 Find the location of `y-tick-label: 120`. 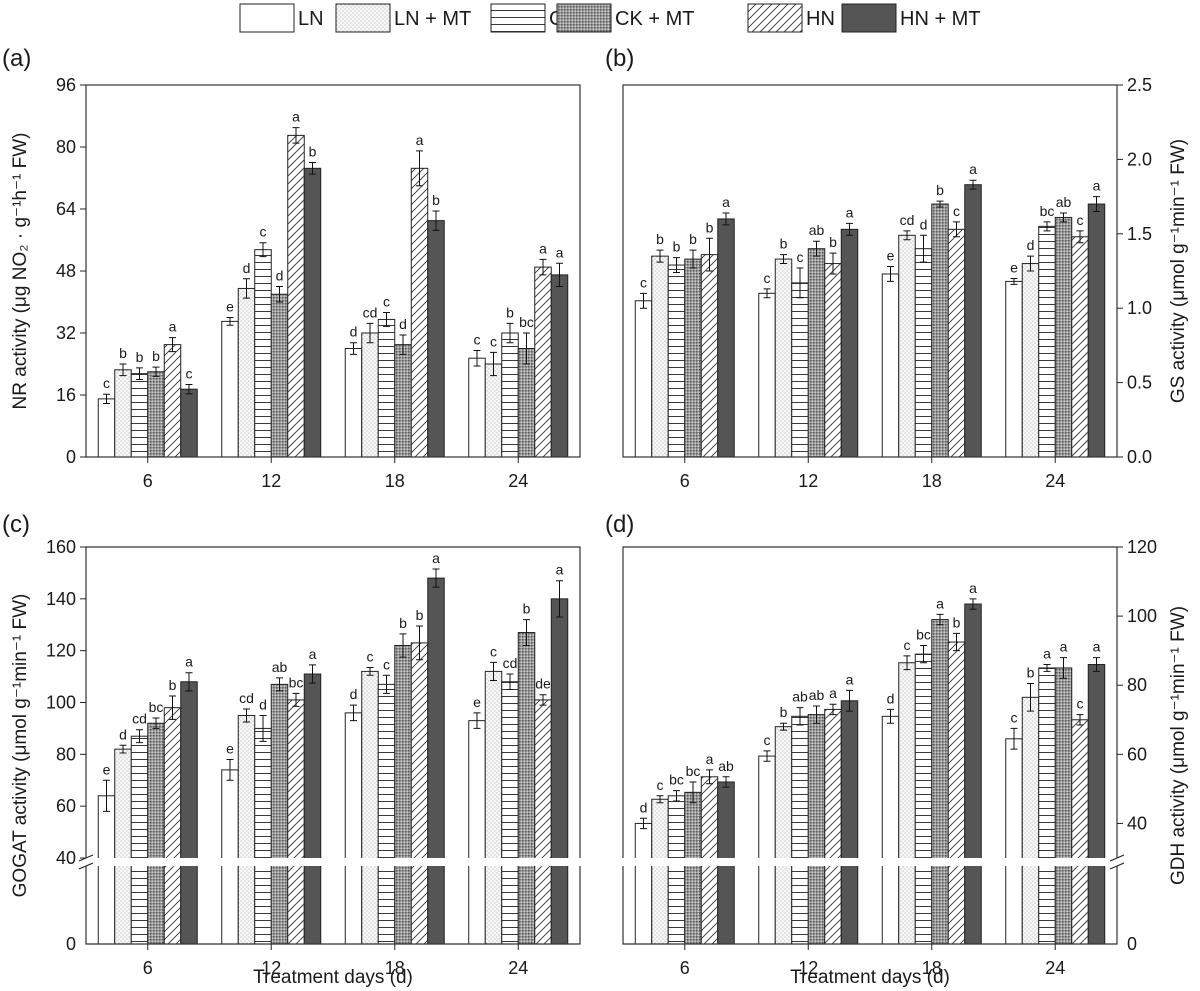

y-tick-label: 120 is located at coordinates (1142, 547).